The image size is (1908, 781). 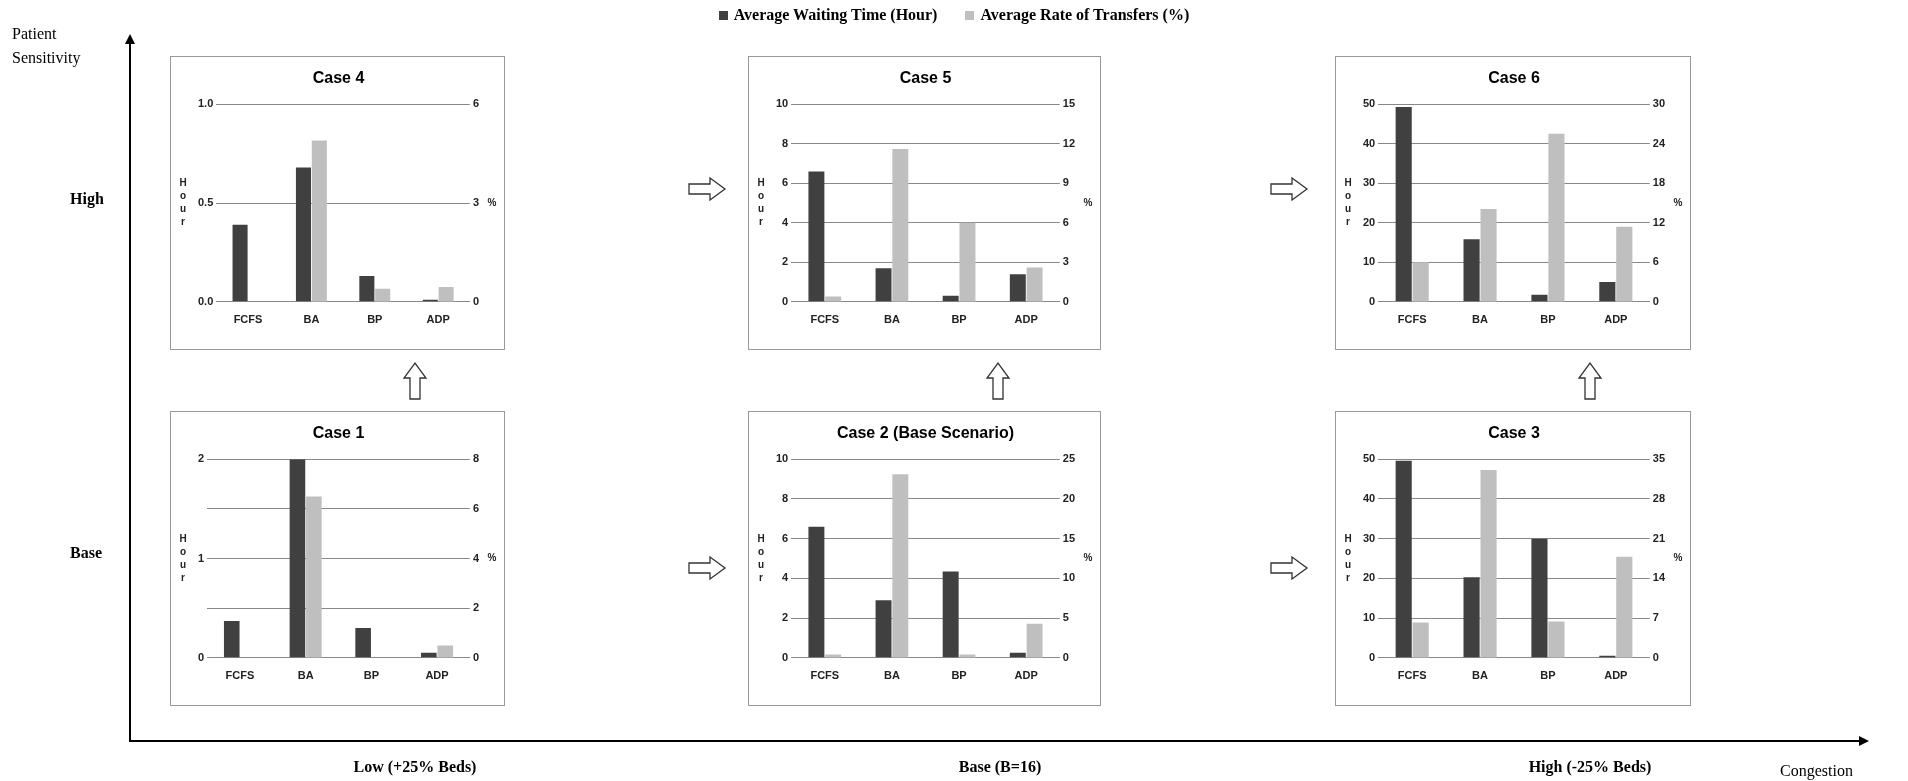 I want to click on y2-tick-label: 9, so click(x=1065, y=182).